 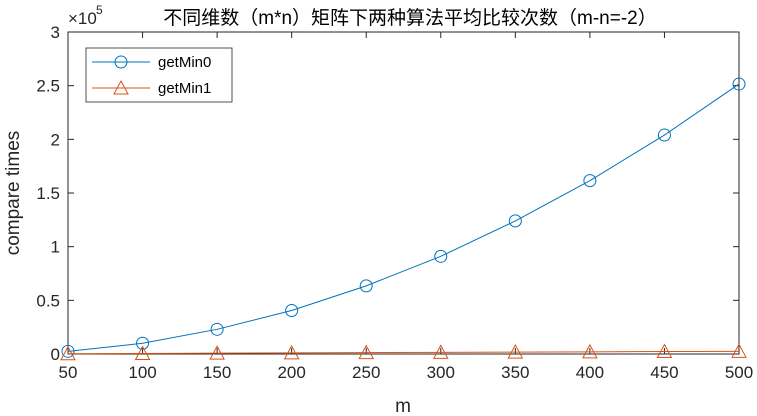 What do you see at coordinates (441, 372) in the screenshot?
I see `x-tick-label: 300` at bounding box center [441, 372].